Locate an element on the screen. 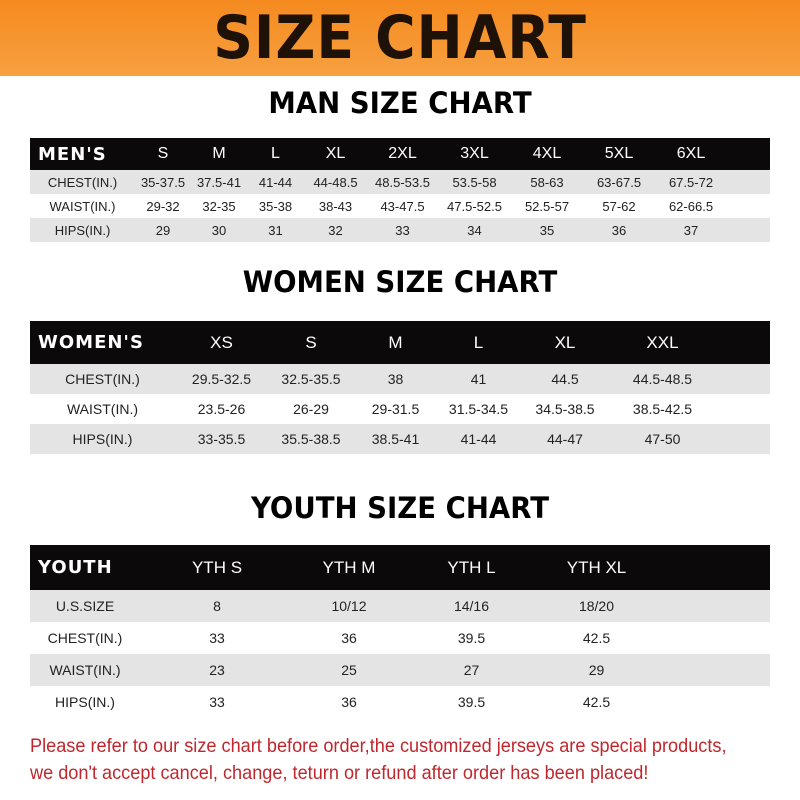  measurement-cell: 37 is located at coordinates (691, 230).